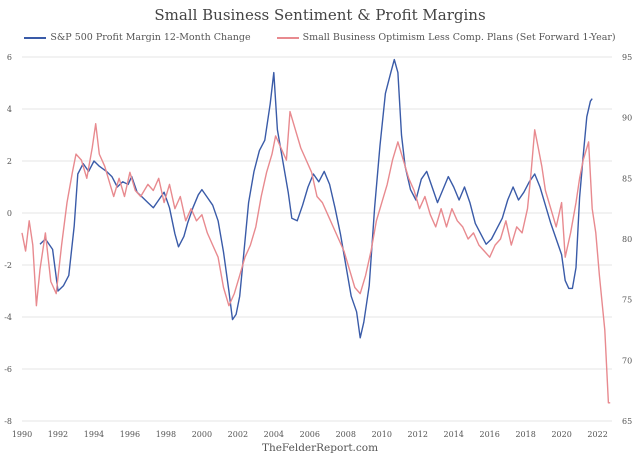  I want to click on left-tick-label: 6, so click(9, 57).